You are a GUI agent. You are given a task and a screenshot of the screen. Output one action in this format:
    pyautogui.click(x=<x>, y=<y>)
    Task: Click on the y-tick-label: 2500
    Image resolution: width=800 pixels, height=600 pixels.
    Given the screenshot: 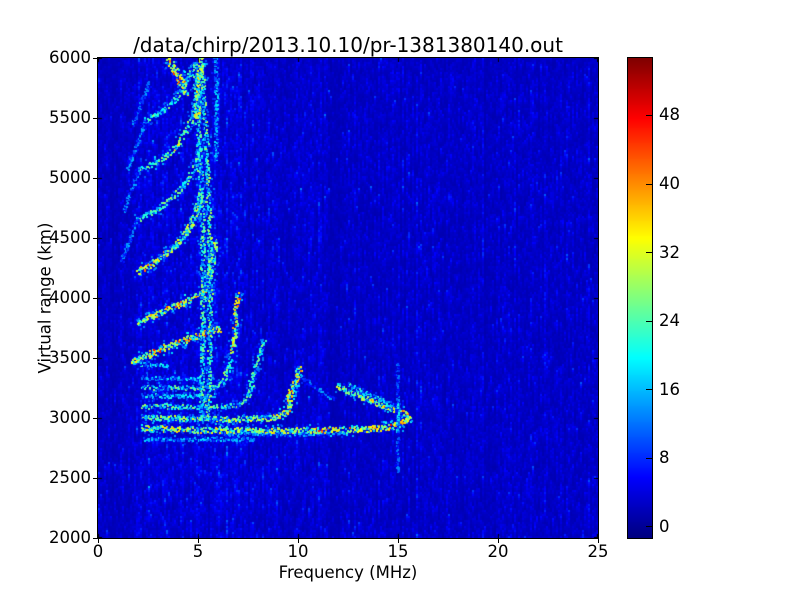 What is the action you would take?
    pyautogui.click(x=70, y=477)
    